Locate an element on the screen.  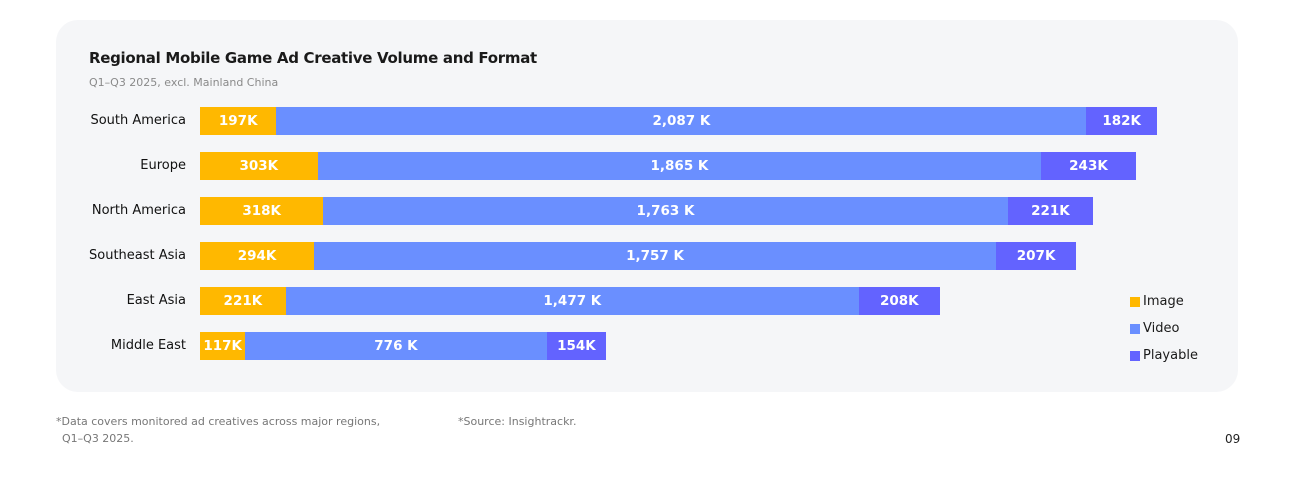
bar-playable: 208K is located at coordinates (899, 301).